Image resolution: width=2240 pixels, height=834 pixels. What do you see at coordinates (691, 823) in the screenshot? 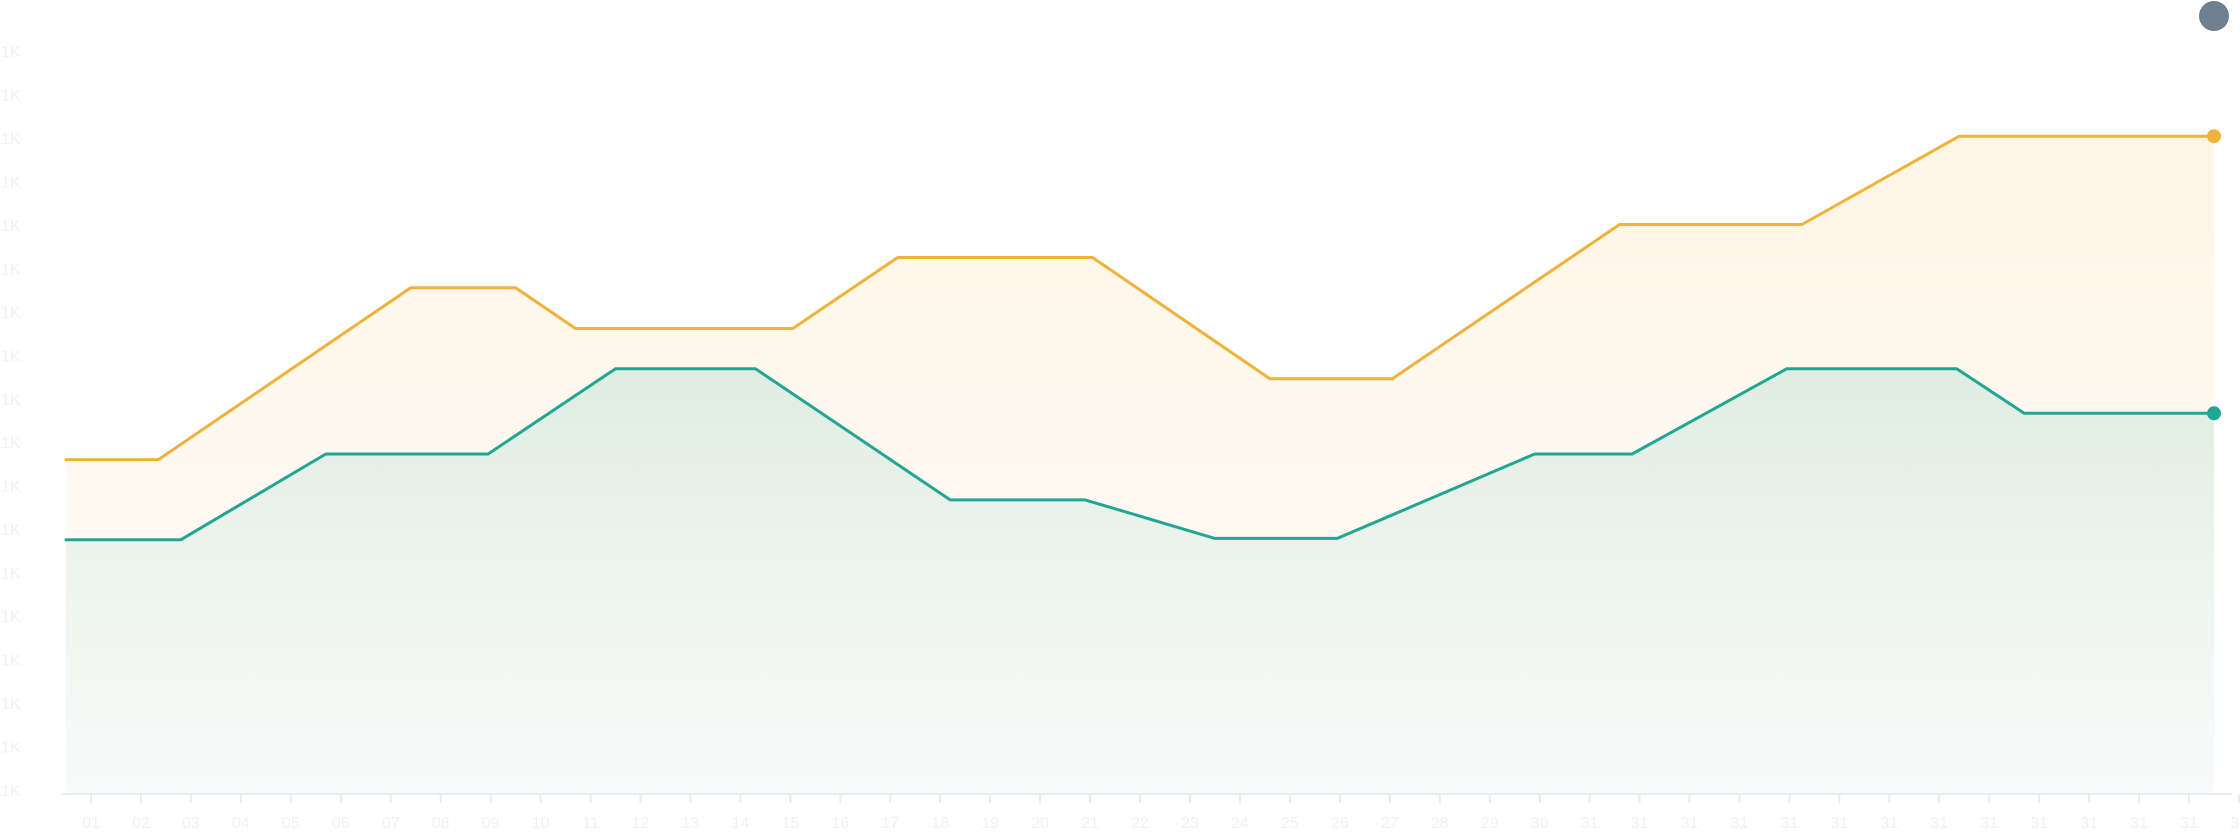
I see `x-tick-label: 13` at bounding box center [691, 823].